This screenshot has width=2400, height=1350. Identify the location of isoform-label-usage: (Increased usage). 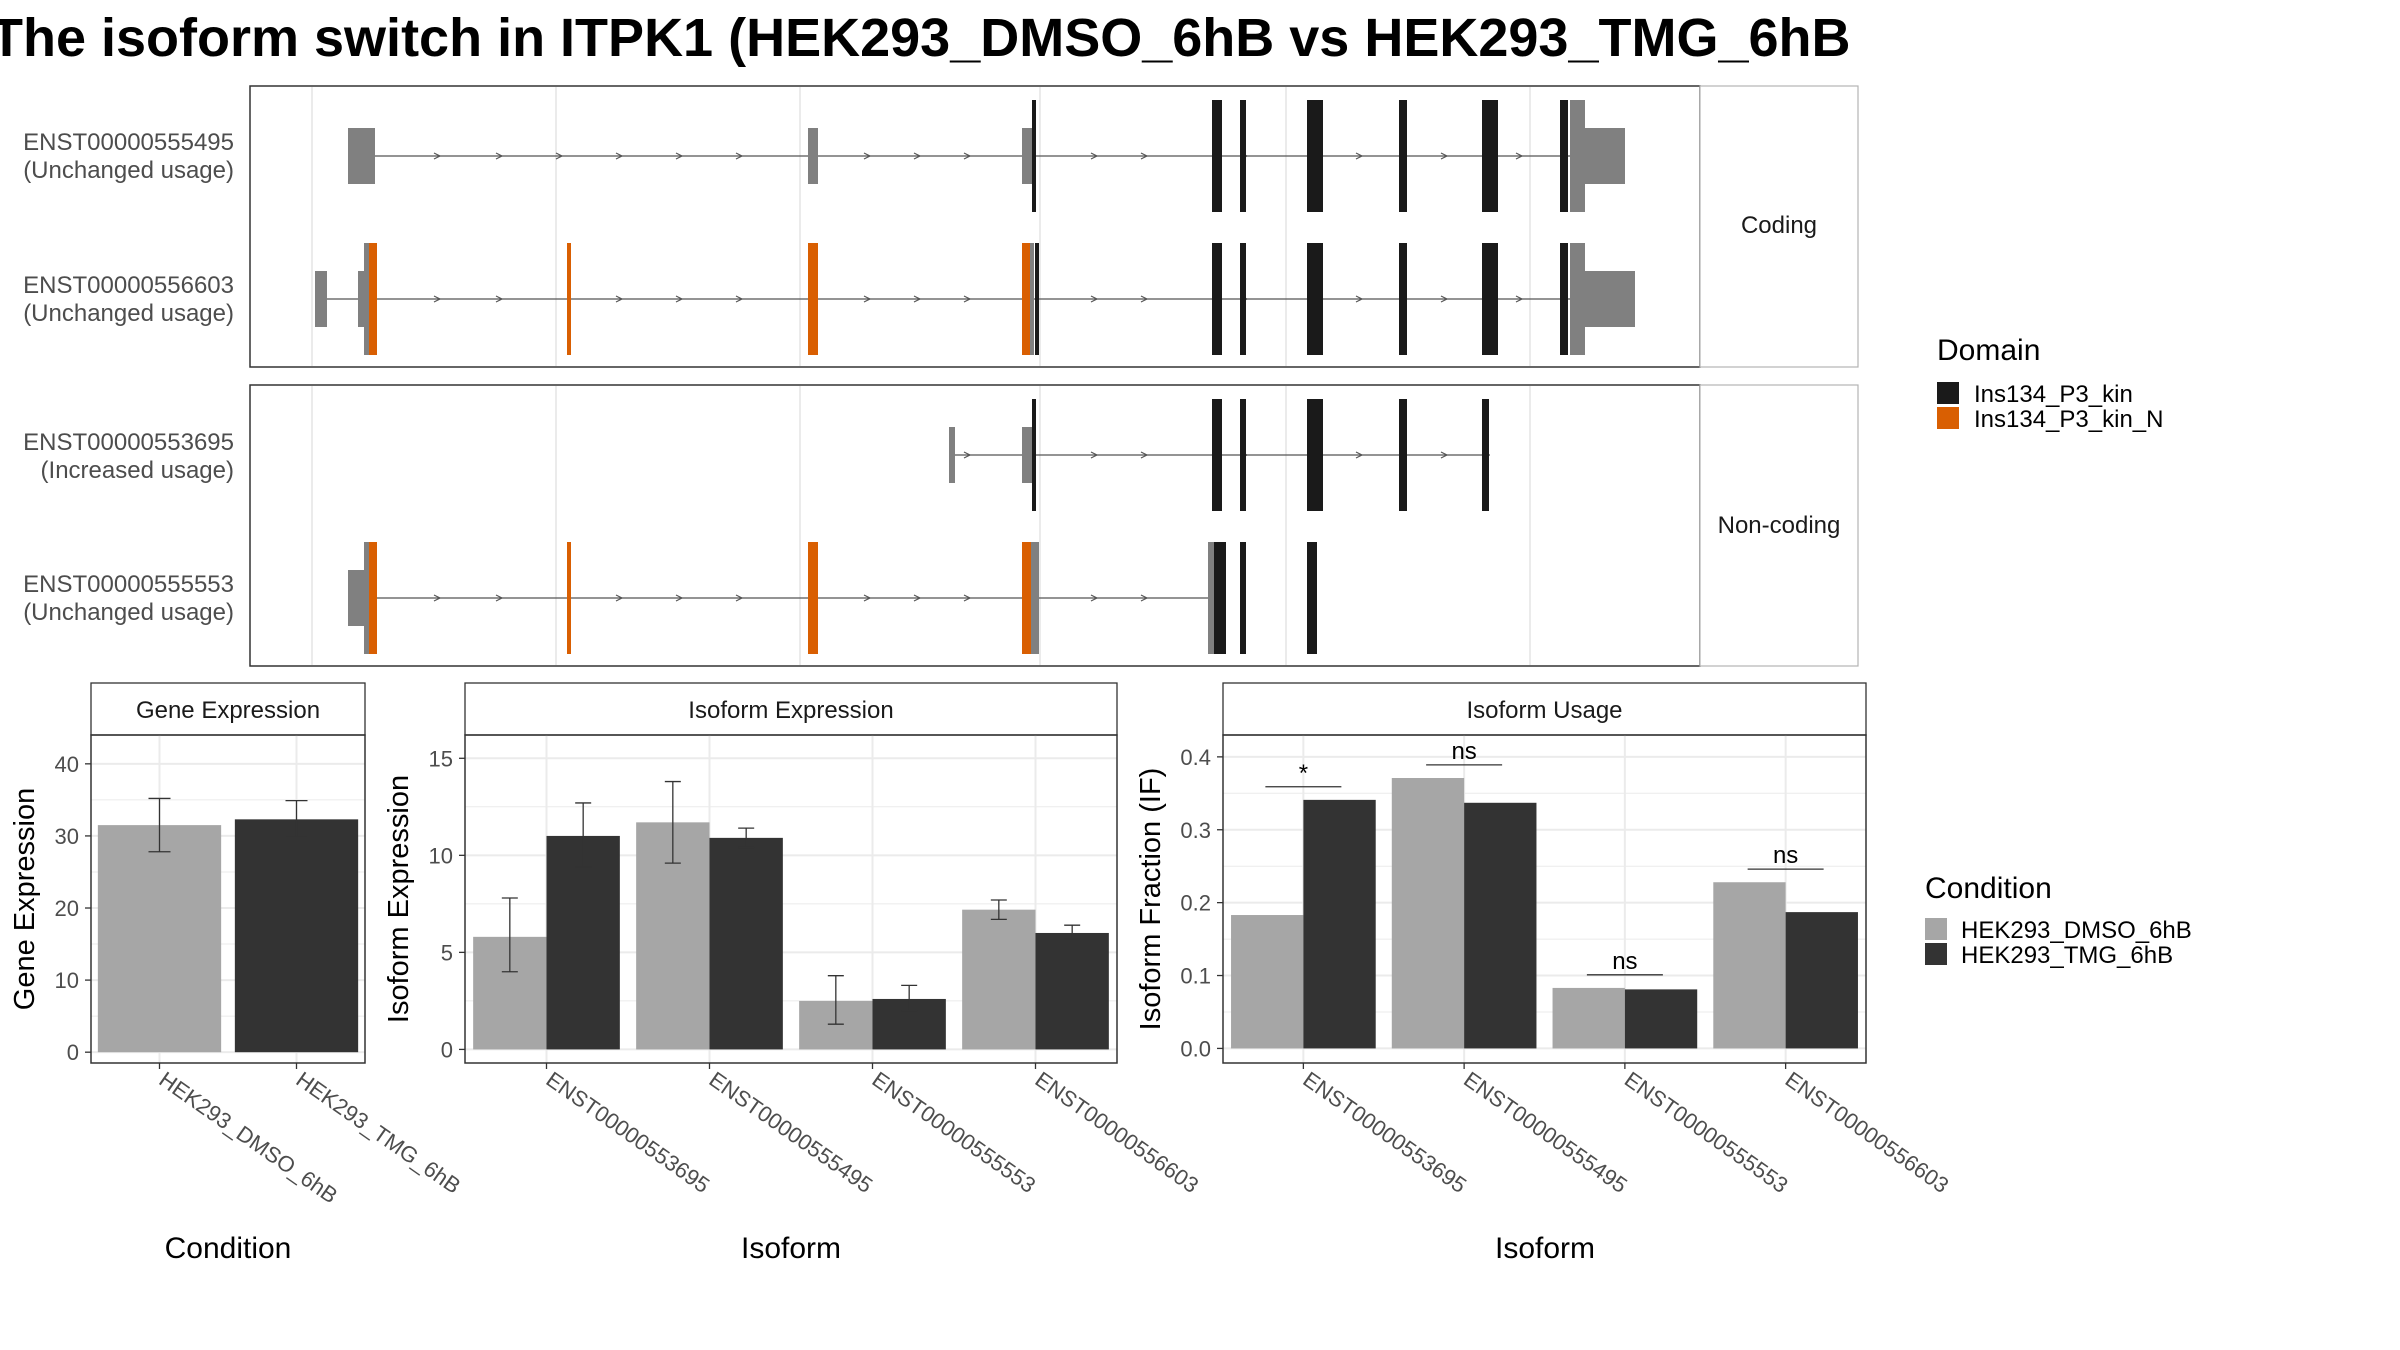
(137, 470).